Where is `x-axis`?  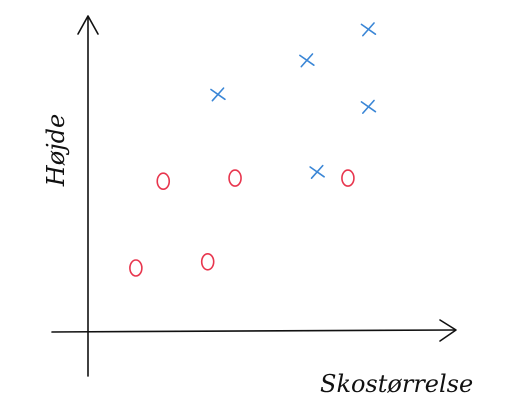
x-axis is located at coordinates (253, 331).